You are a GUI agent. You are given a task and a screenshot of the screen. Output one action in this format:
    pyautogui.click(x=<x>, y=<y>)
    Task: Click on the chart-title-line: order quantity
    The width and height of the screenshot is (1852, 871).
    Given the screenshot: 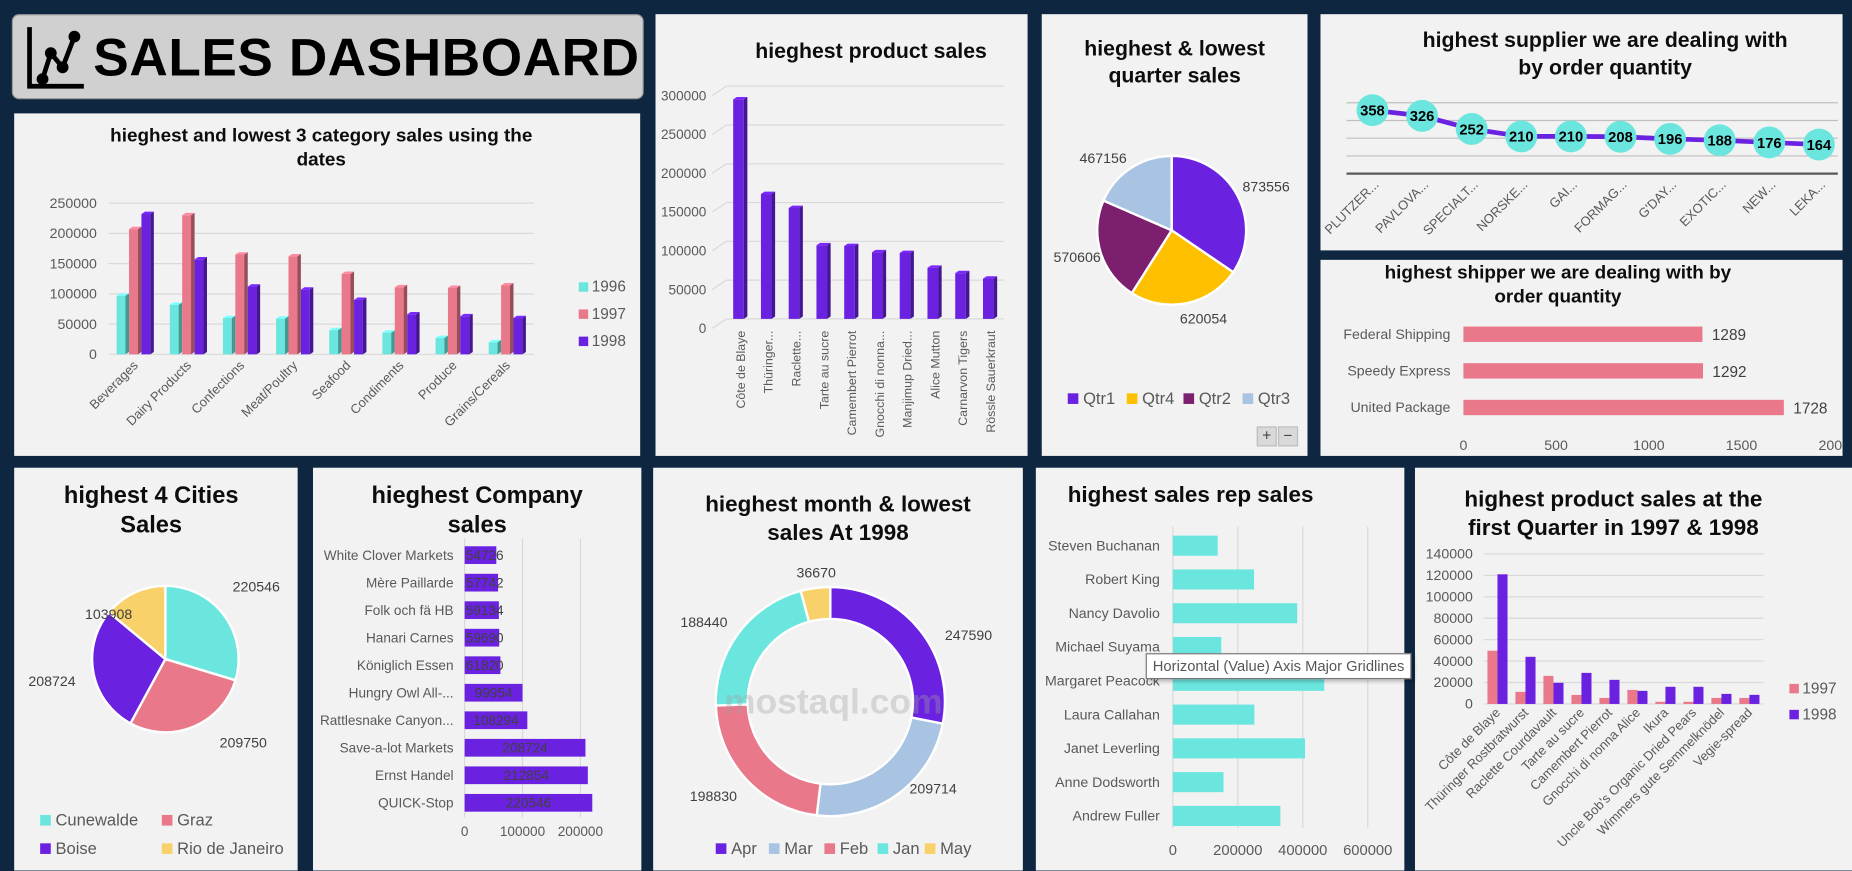 What is the action you would take?
    pyautogui.click(x=1558, y=297)
    